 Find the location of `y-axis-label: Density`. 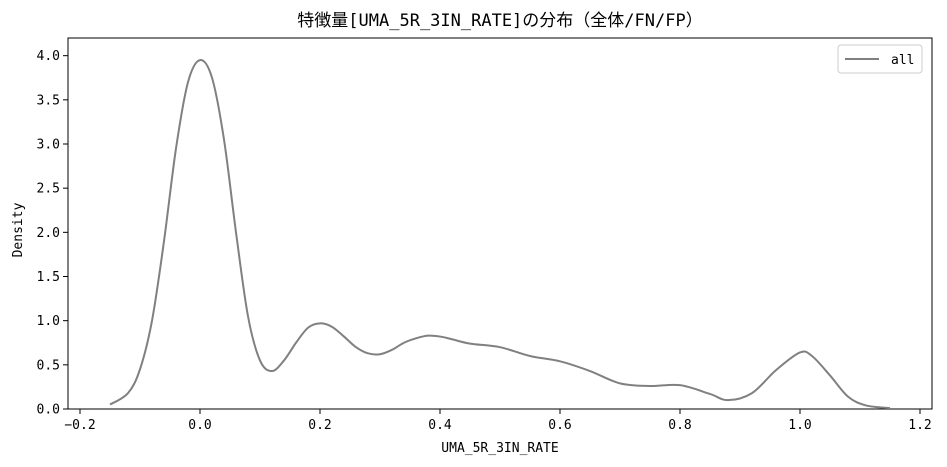

y-axis-label: Density is located at coordinates (18, 229).